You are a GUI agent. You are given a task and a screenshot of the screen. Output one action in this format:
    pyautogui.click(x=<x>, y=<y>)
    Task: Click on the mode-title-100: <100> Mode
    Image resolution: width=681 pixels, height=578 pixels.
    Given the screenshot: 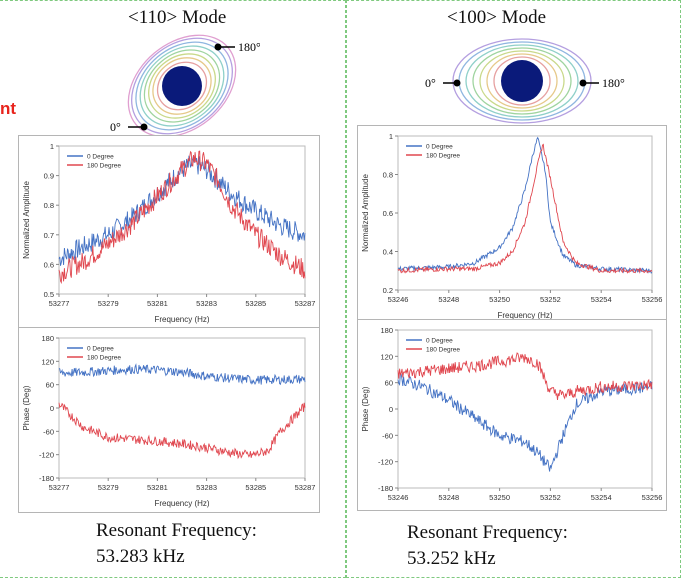 What is the action you would take?
    pyautogui.click(x=497, y=17)
    